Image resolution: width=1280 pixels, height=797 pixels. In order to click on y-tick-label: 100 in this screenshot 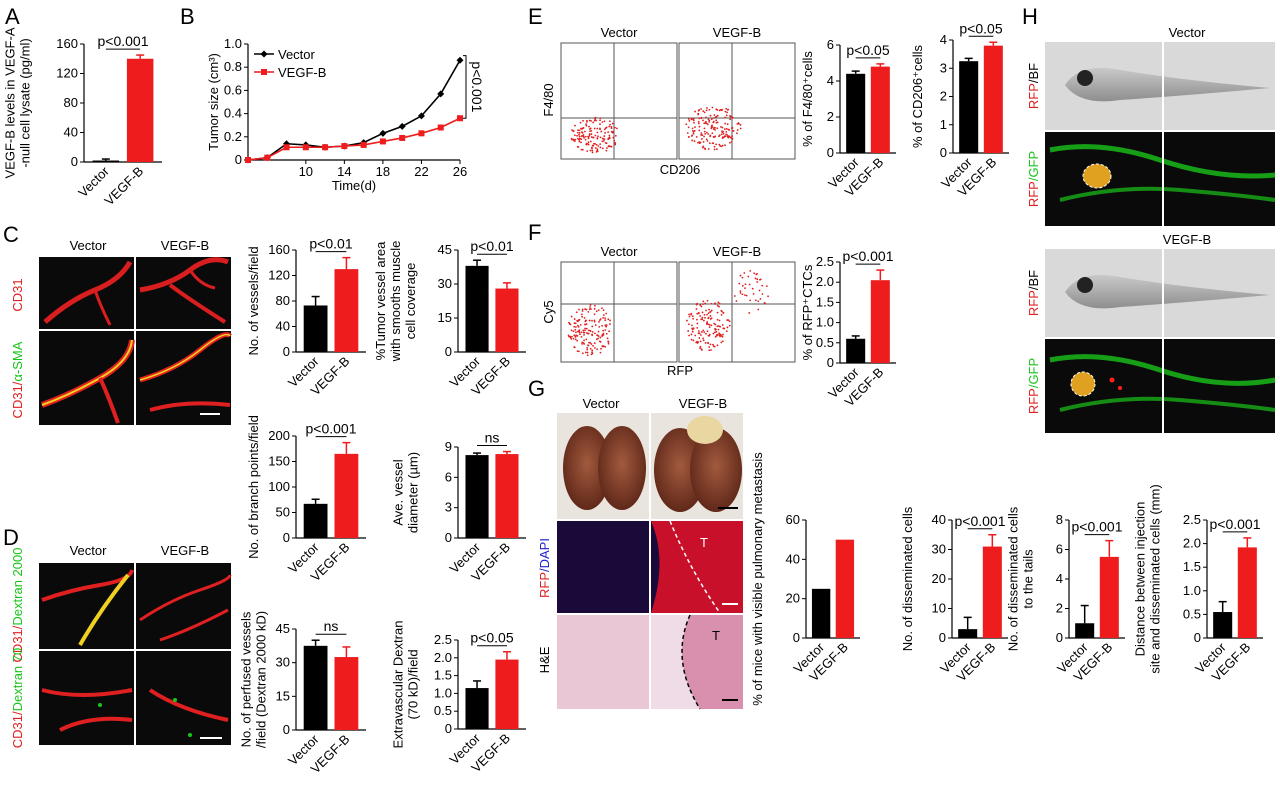, I will do `click(279, 486)`.